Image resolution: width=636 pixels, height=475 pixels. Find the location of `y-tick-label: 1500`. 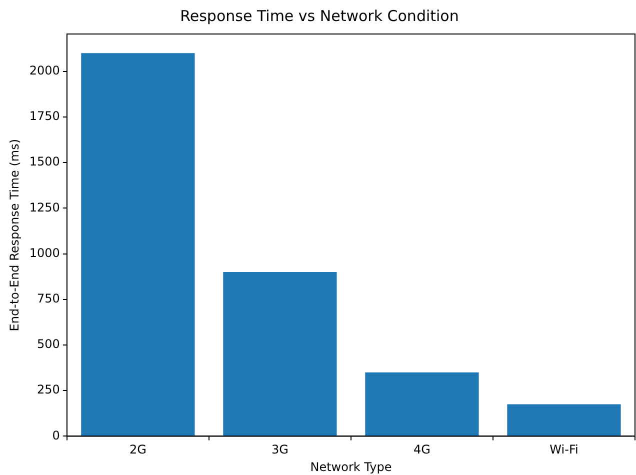

y-tick-label: 1500 is located at coordinates (44, 161).